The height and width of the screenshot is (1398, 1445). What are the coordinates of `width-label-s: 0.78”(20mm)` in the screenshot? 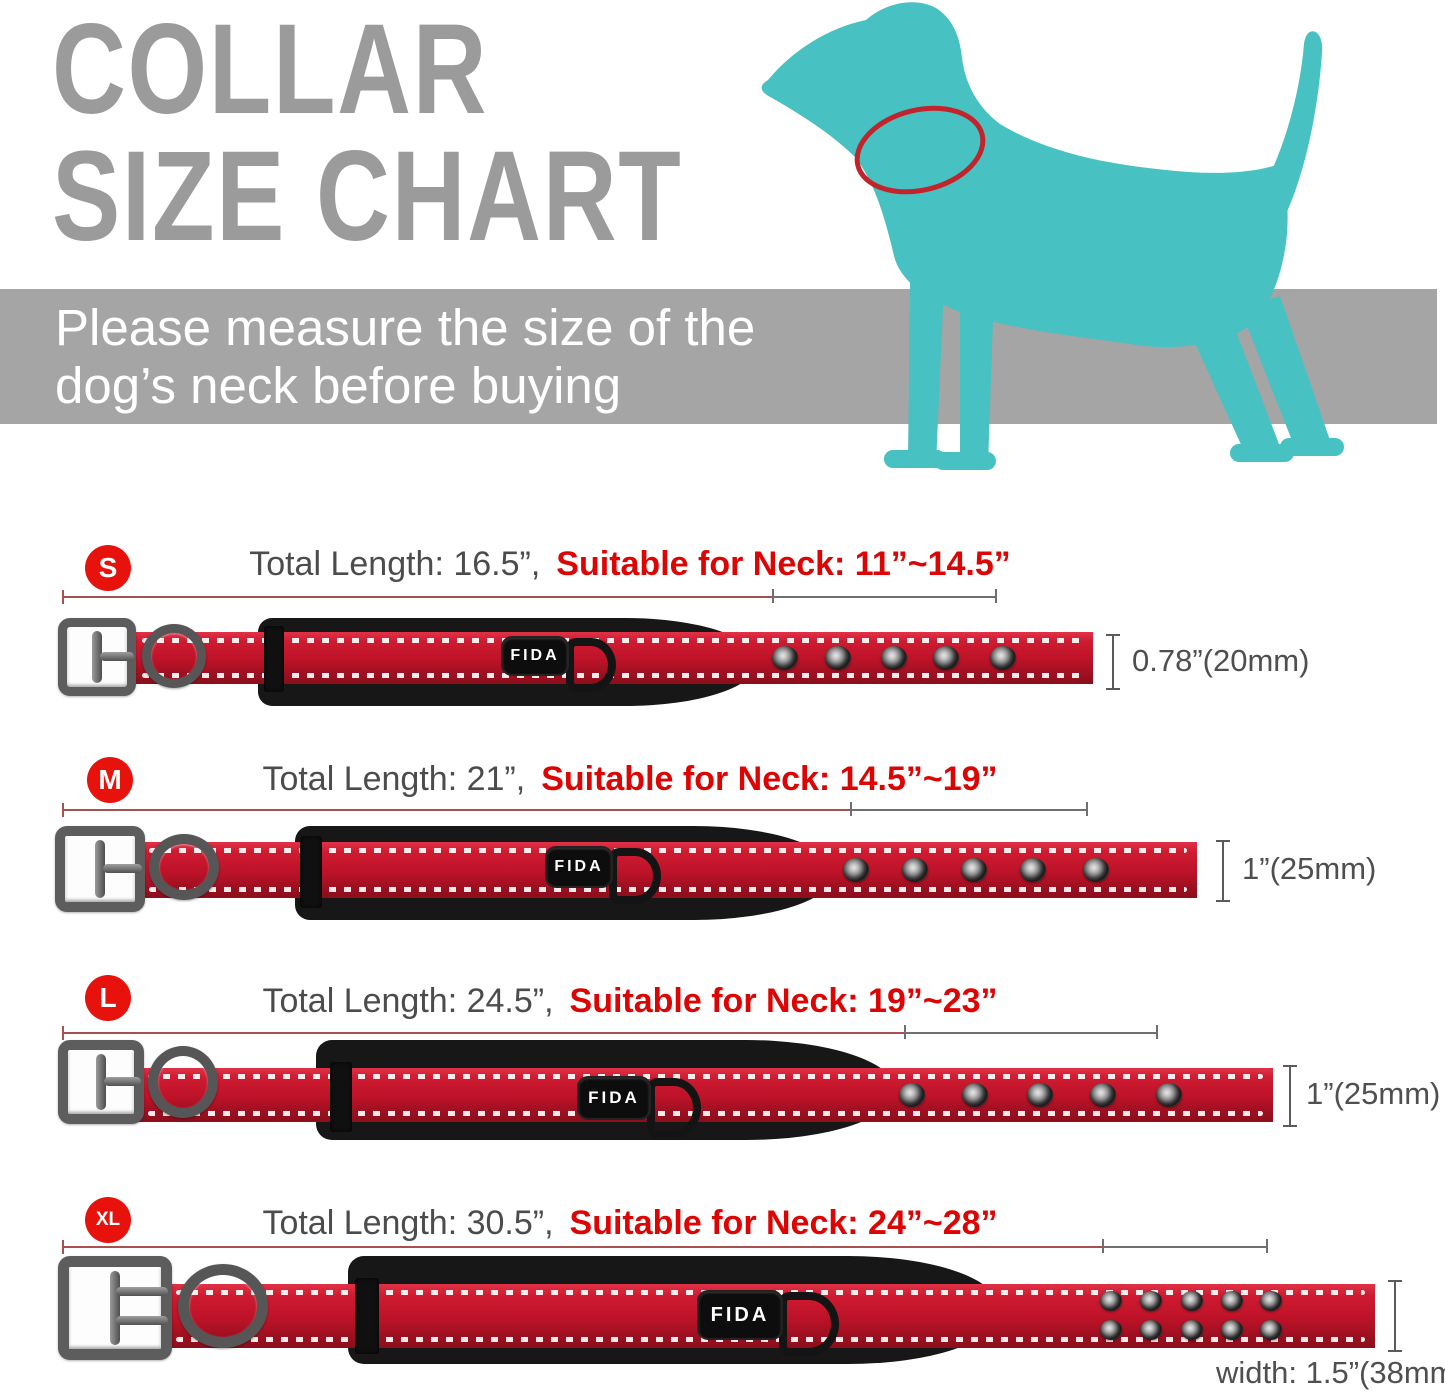 It's located at (1221, 660).